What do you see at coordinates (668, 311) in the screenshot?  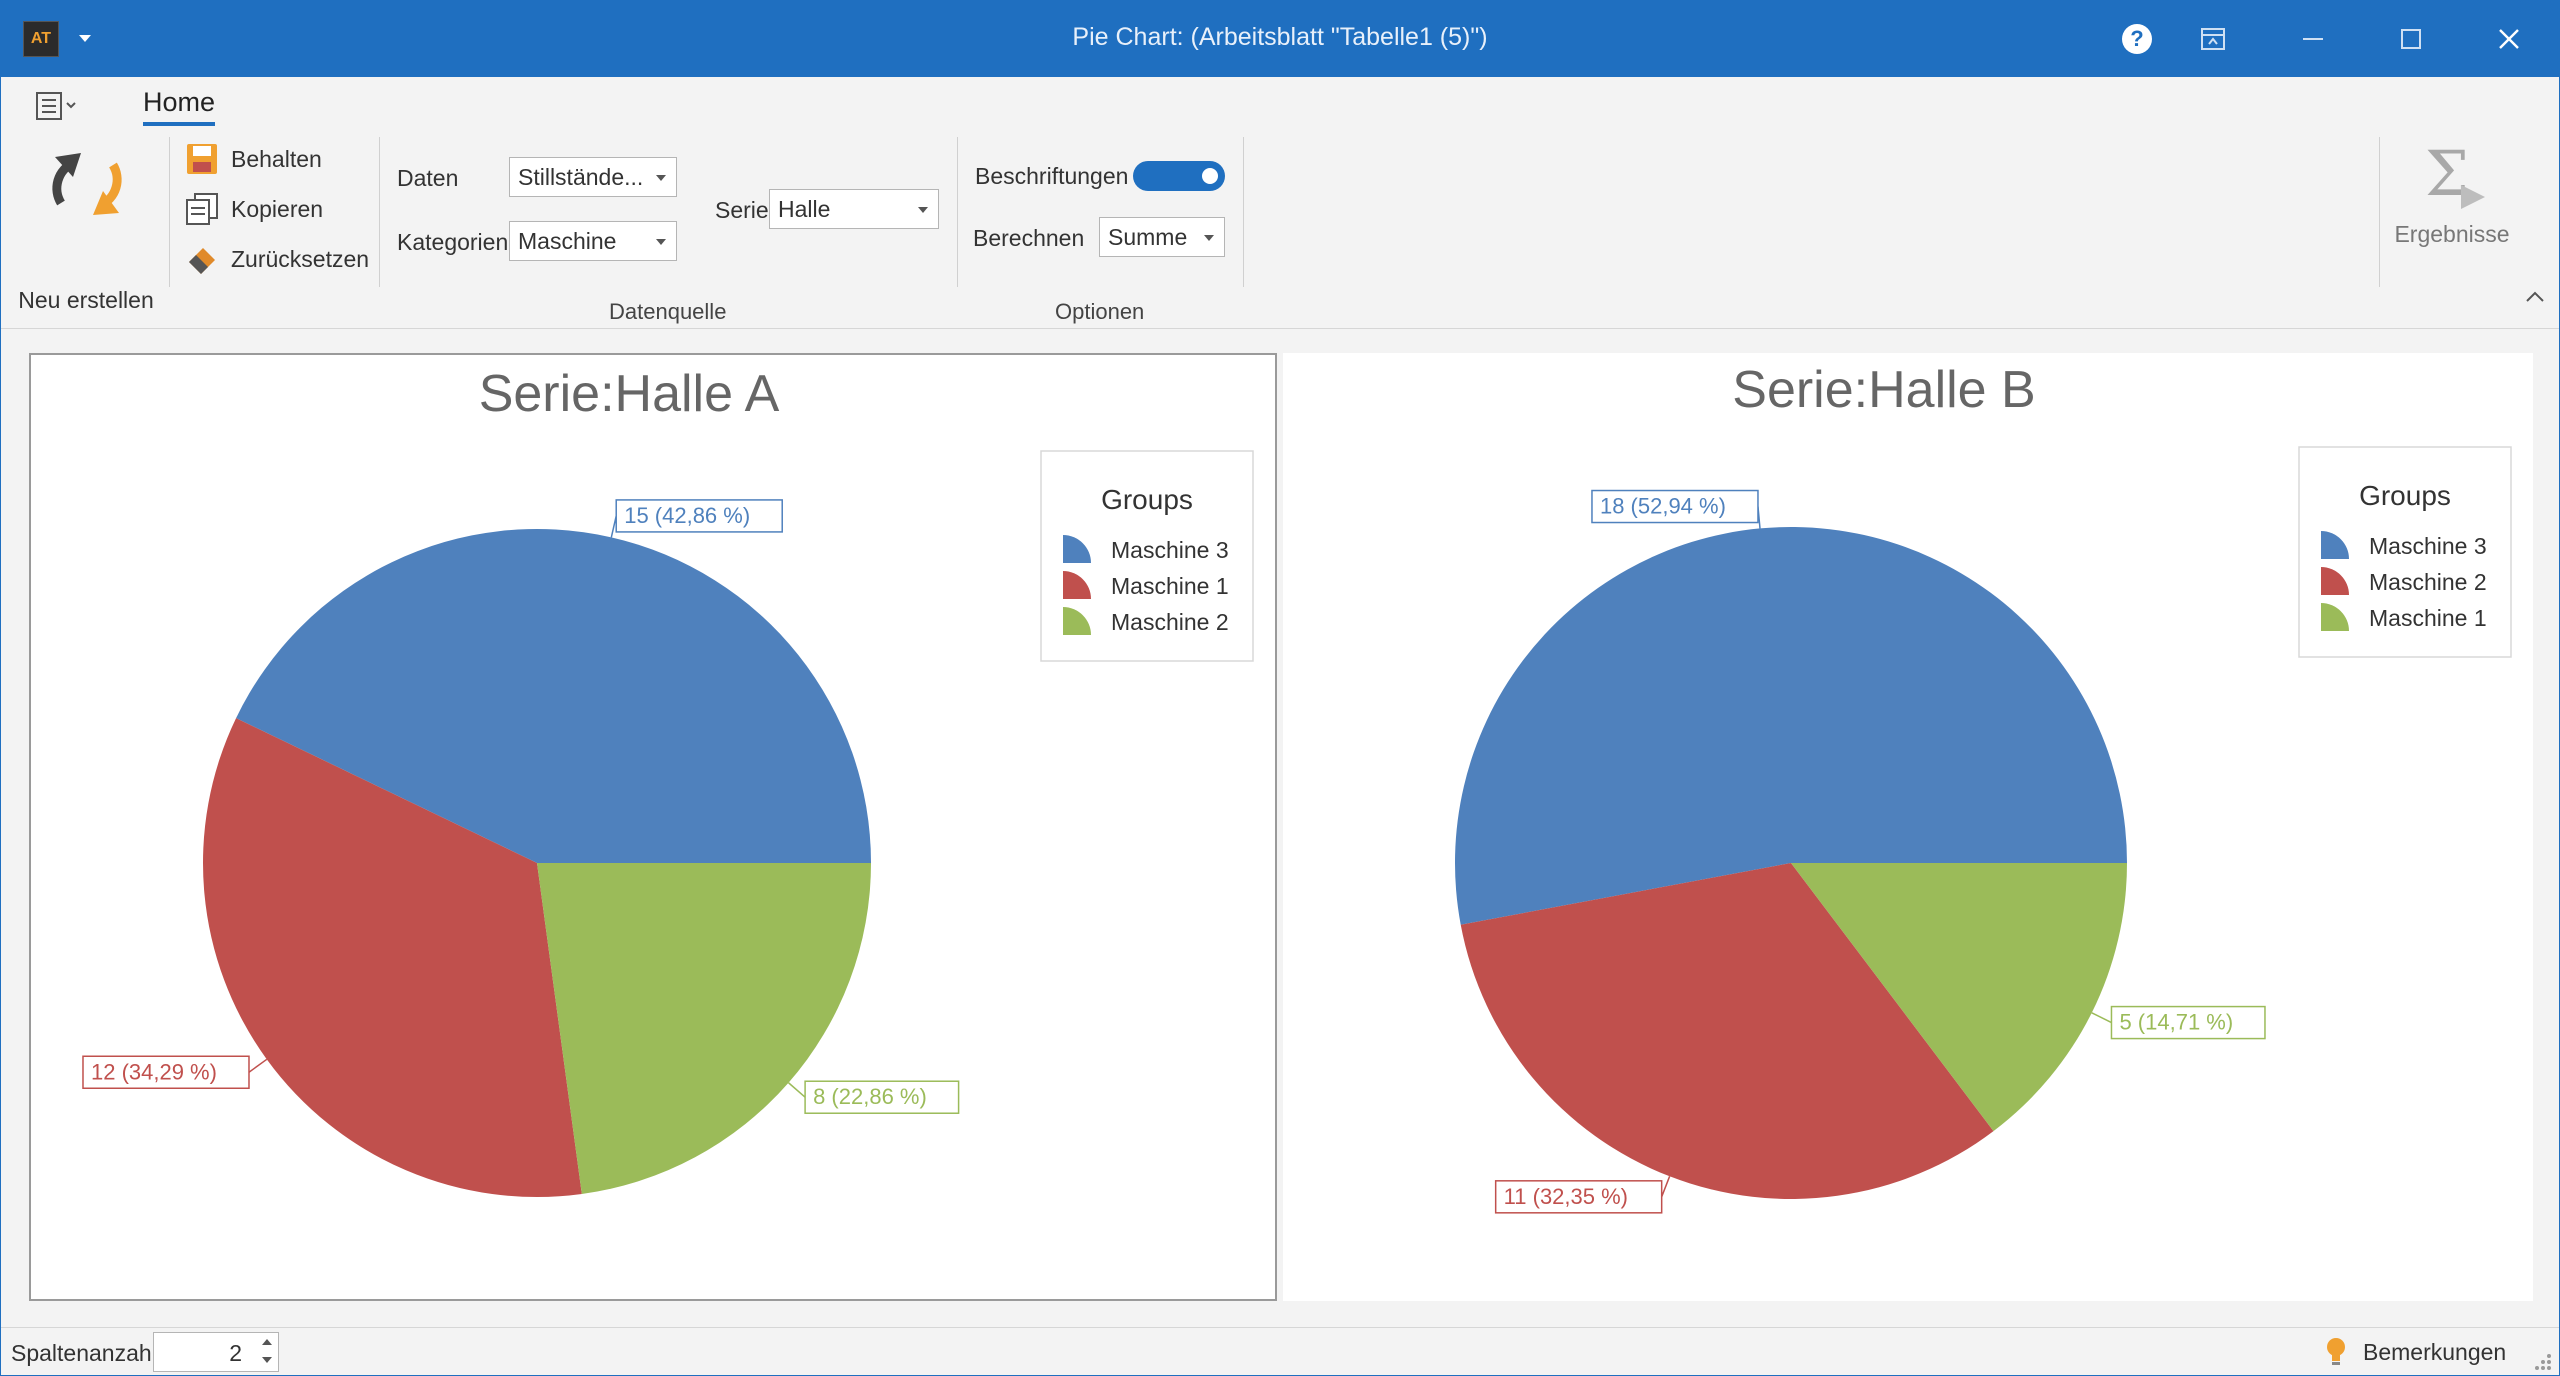 I see `group-label-datenquelle: Datenquelle` at bounding box center [668, 311].